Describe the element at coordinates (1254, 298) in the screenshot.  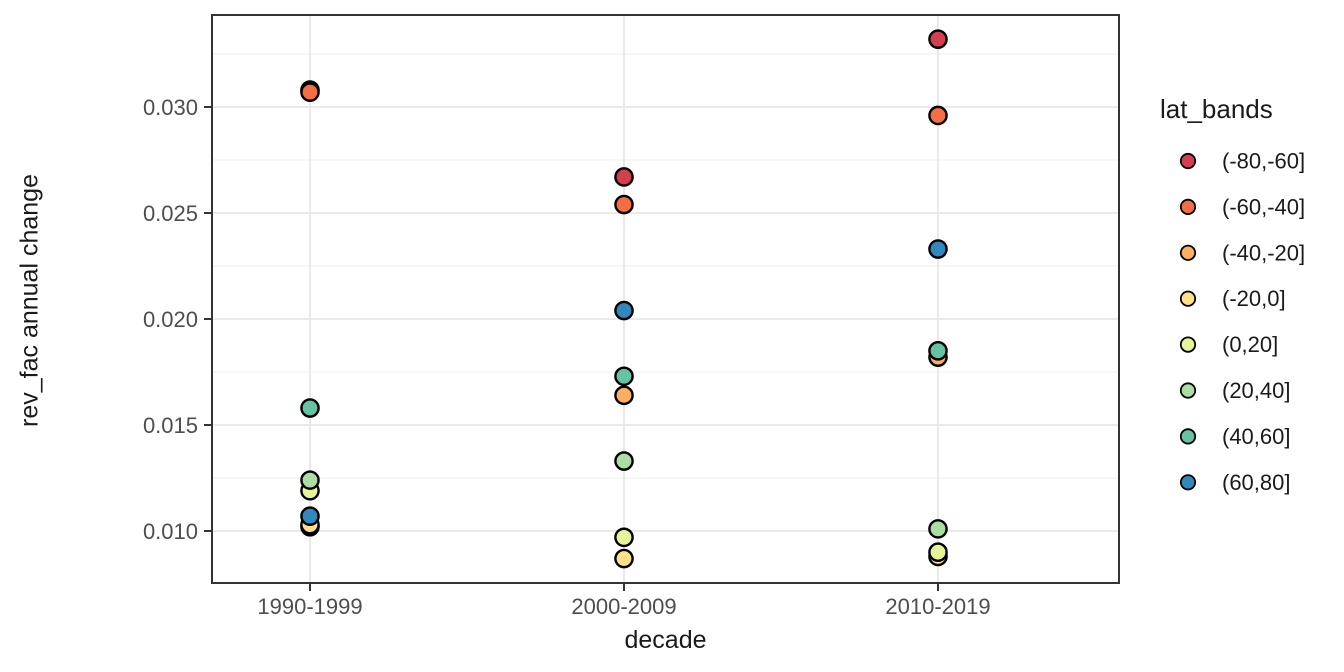
I see `legend-label: (-20,0]` at that location.